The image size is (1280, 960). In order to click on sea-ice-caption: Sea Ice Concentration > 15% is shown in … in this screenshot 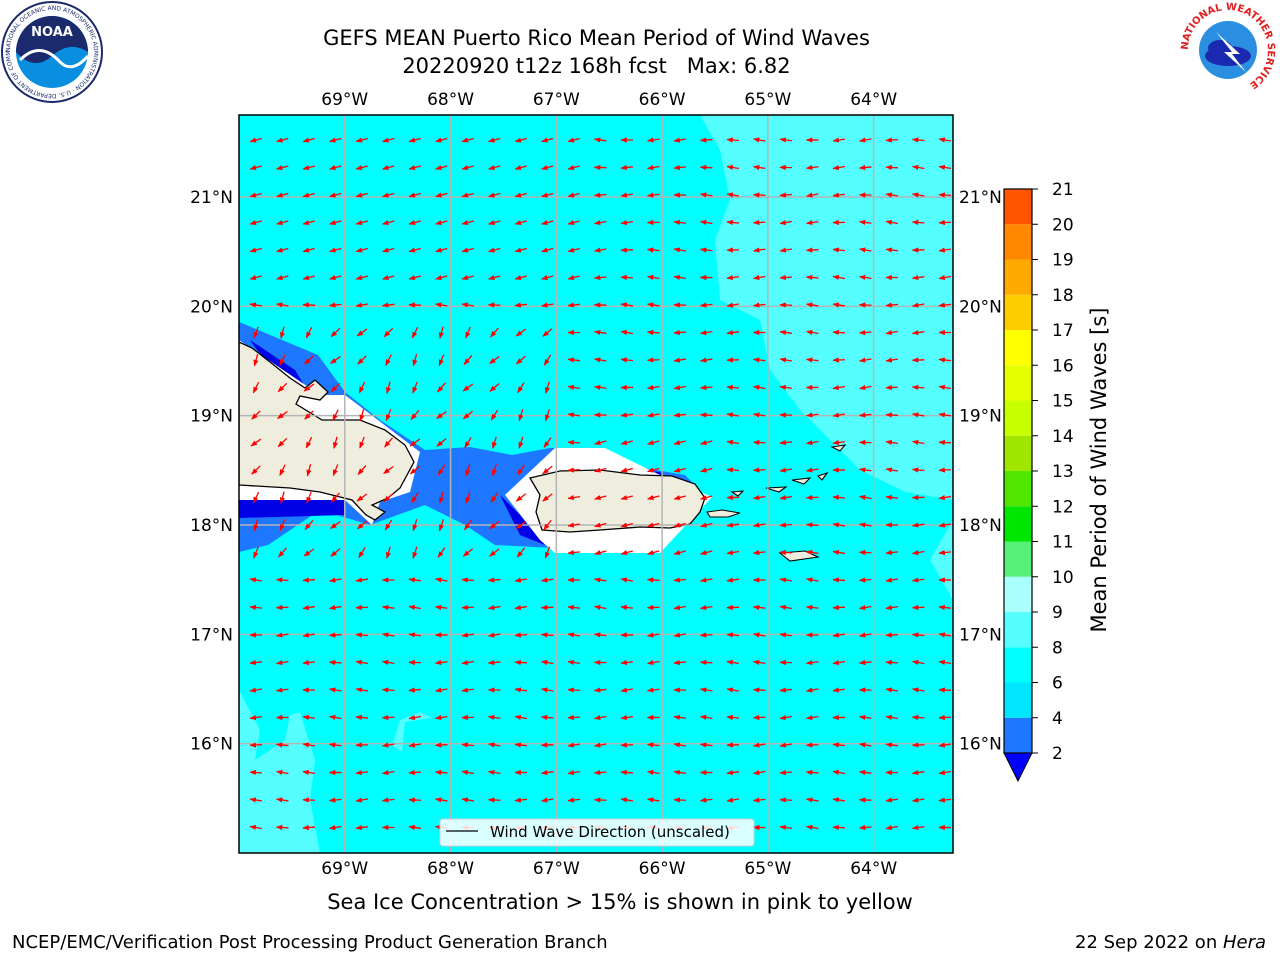, I will do `click(620, 902)`.